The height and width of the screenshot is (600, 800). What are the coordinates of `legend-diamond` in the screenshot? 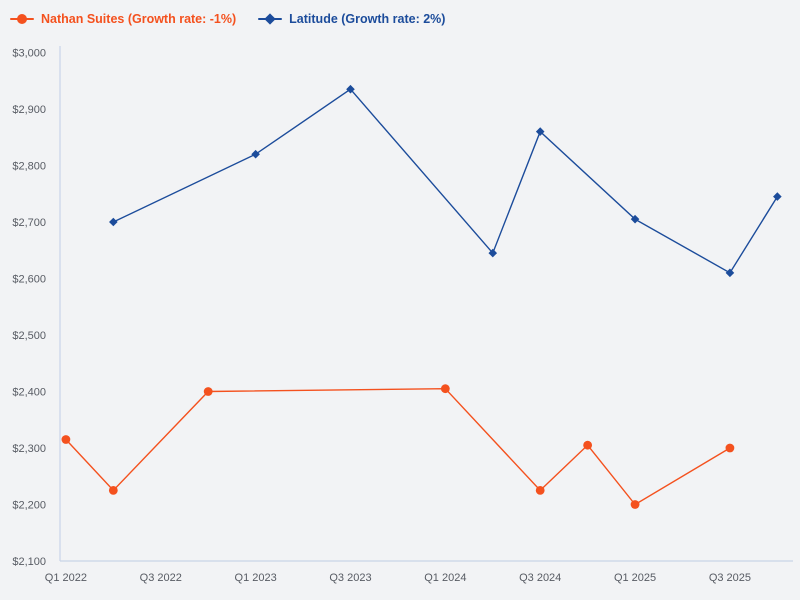 It's located at (270, 19).